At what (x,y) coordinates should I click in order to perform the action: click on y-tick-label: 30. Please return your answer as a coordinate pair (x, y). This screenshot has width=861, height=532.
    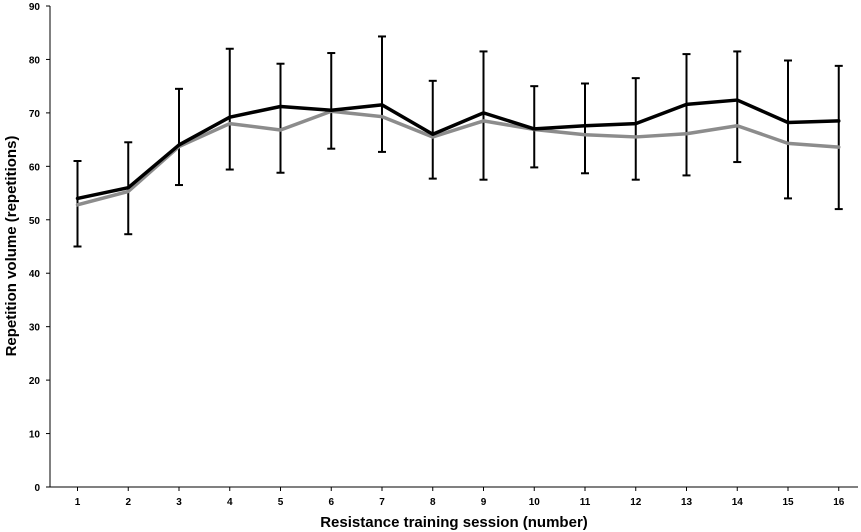
    Looking at the image, I should click on (35, 328).